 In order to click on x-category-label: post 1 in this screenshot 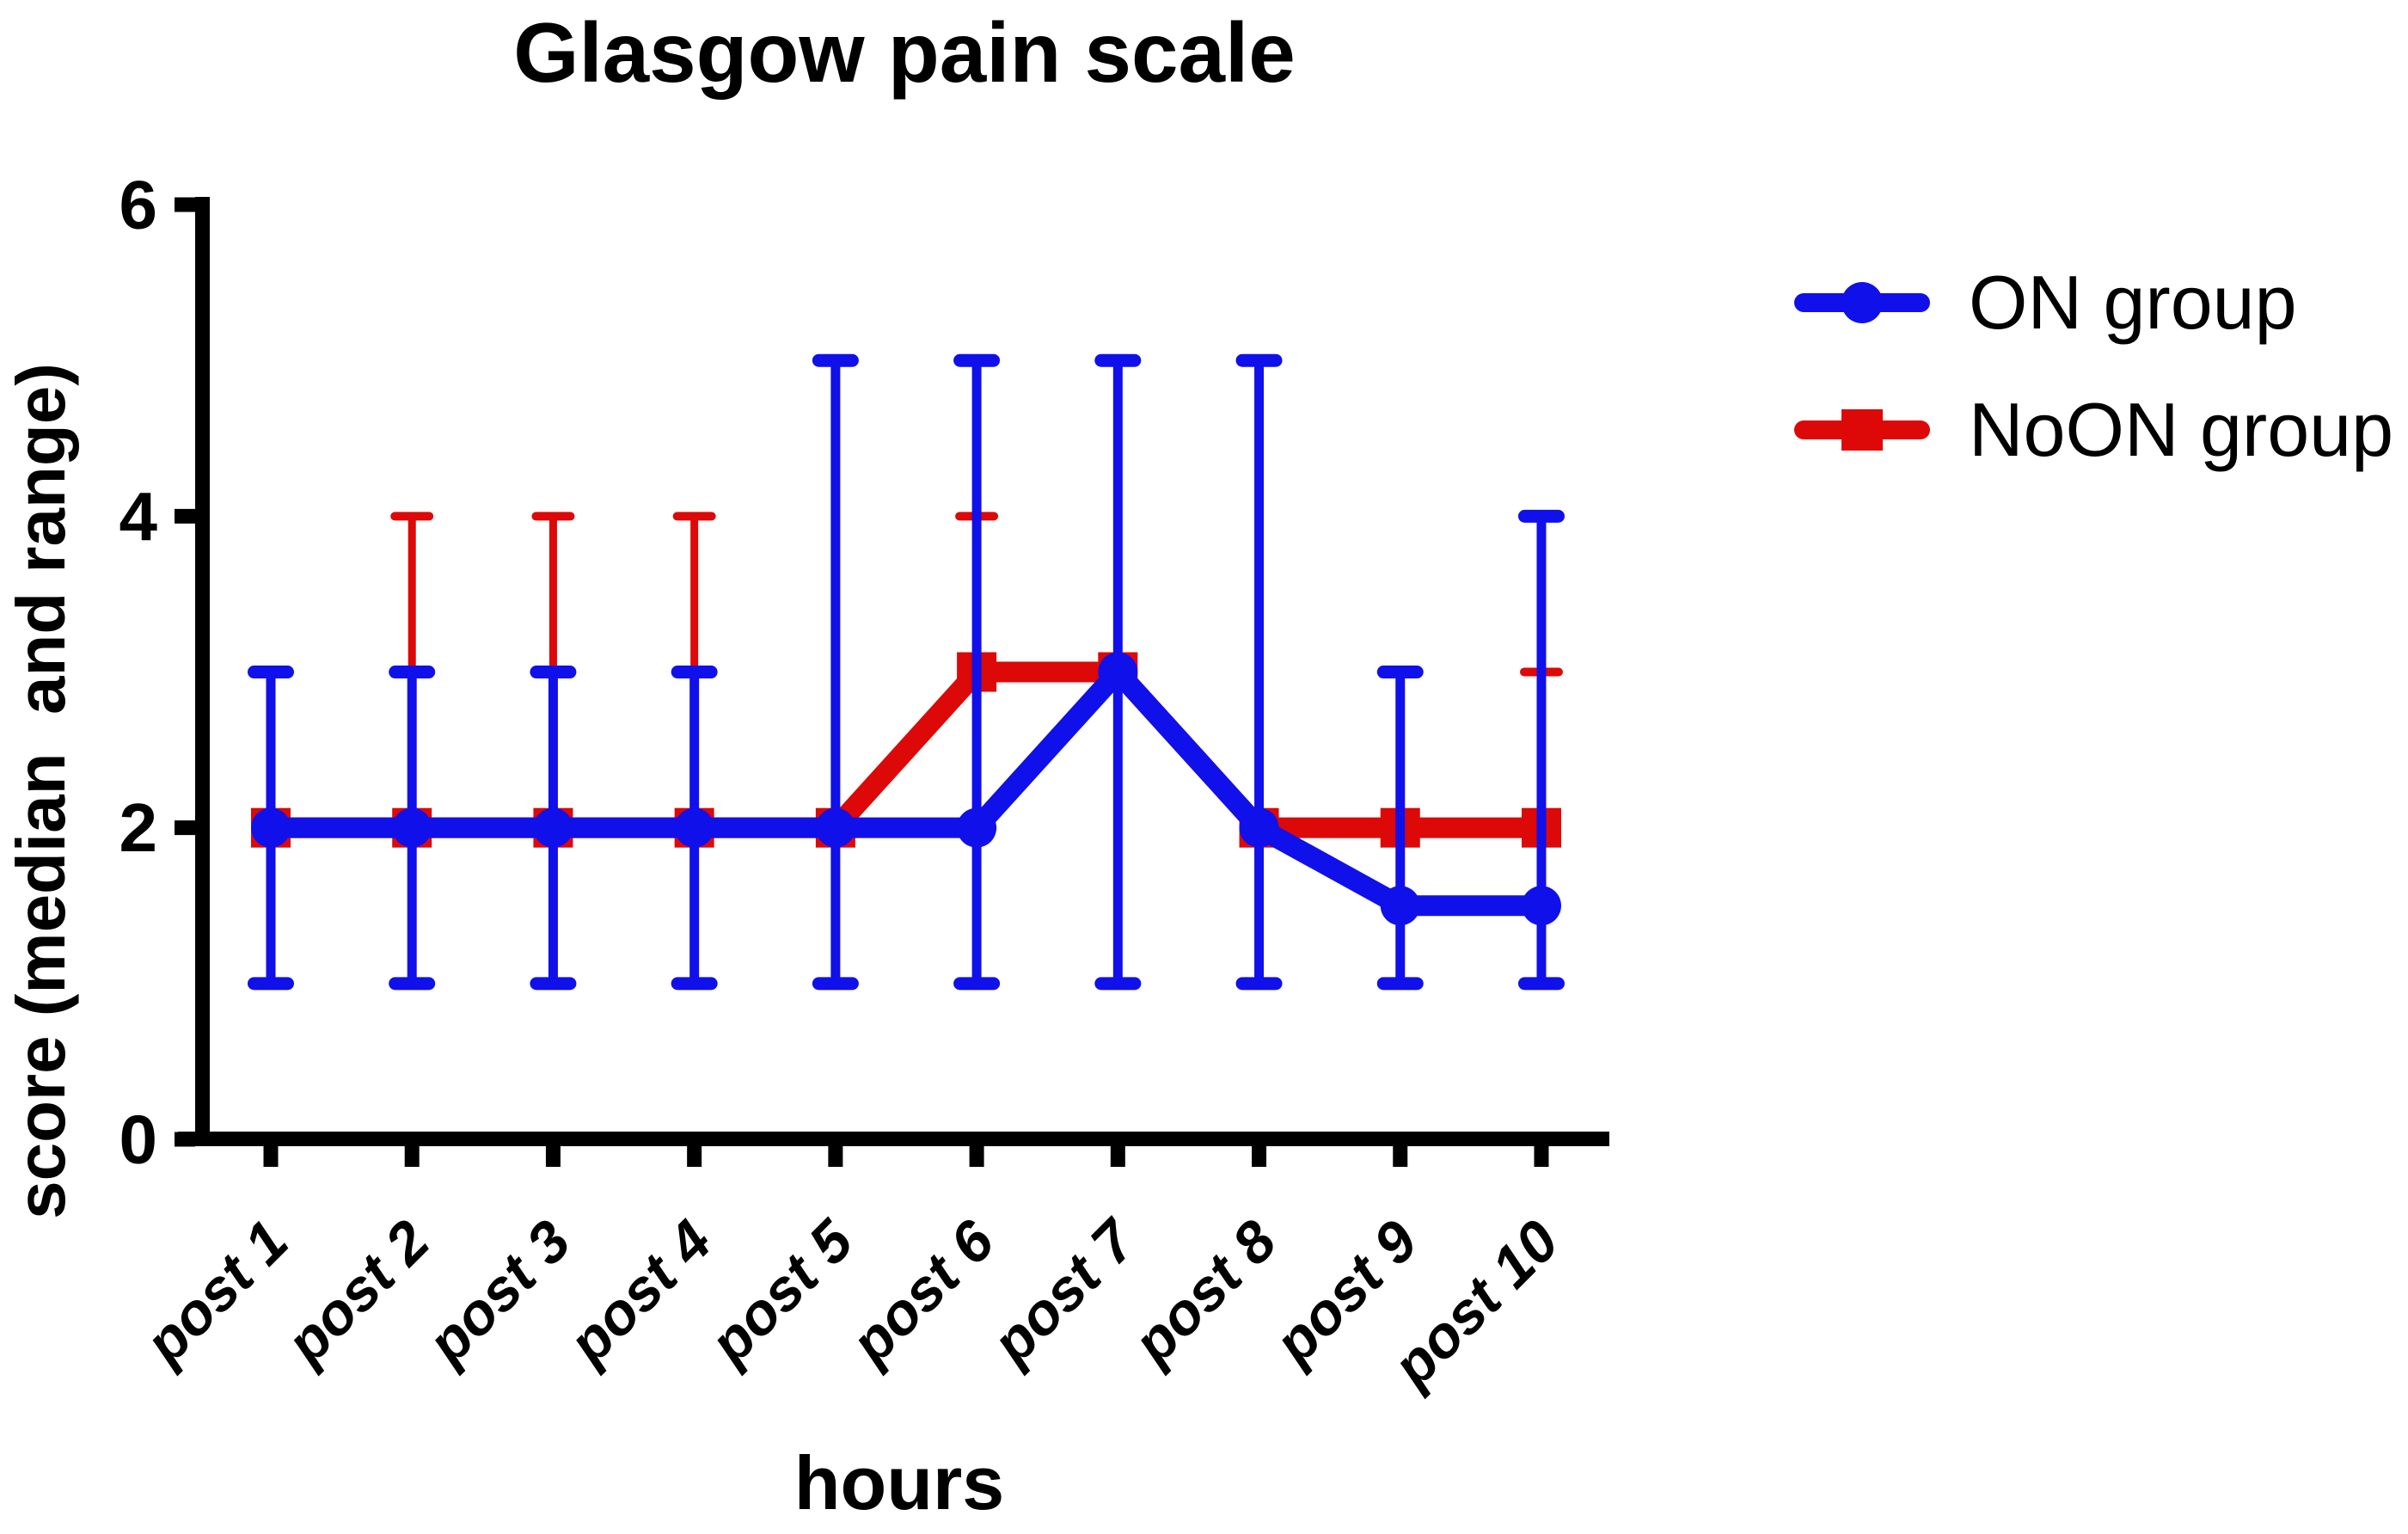, I will do `click(216, 1293)`.